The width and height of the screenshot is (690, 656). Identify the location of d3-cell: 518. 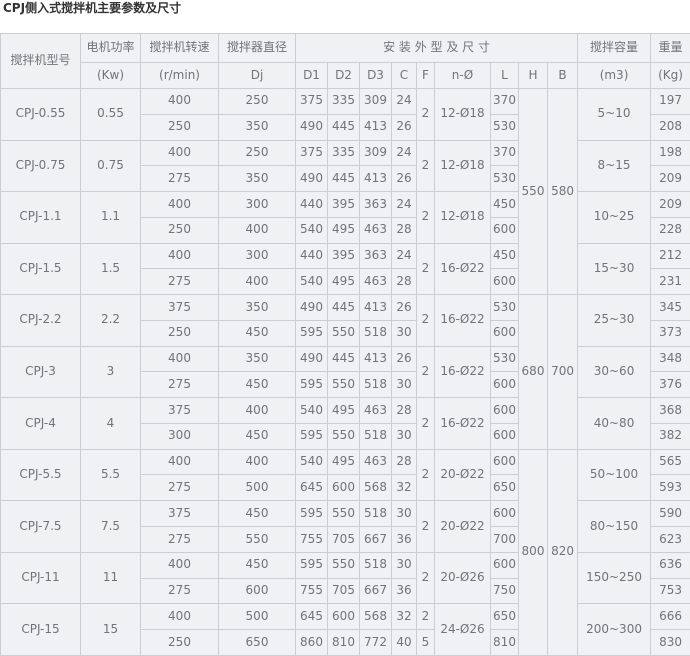
(375, 385).